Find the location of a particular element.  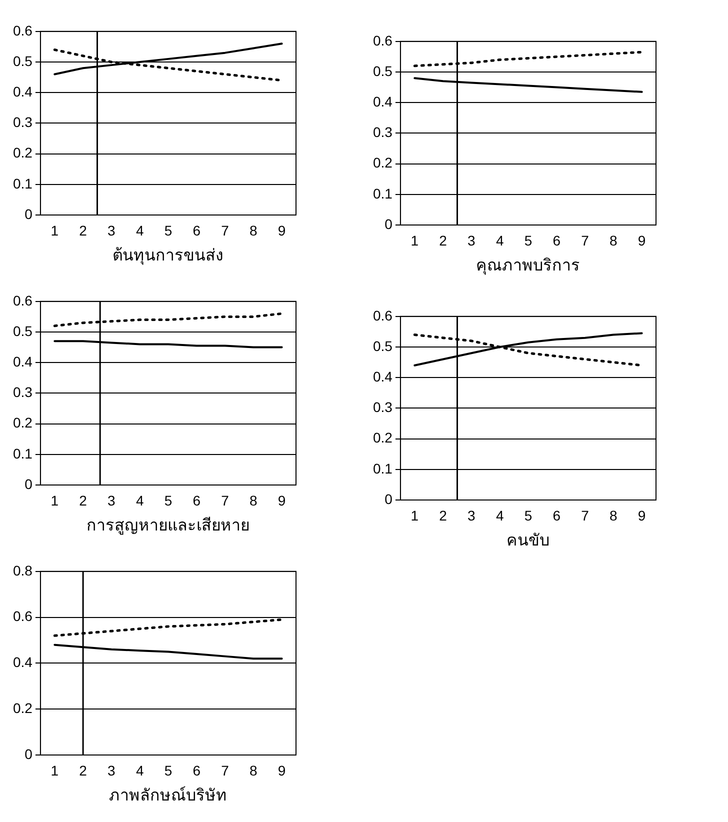

x-axis-title: ต้นทุนการขนส่ง is located at coordinates (168, 256).